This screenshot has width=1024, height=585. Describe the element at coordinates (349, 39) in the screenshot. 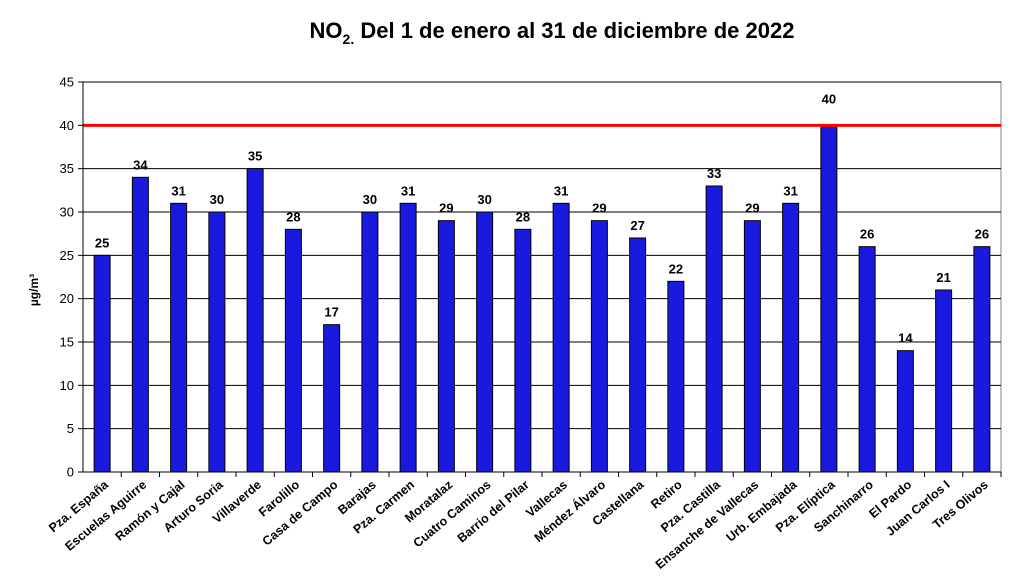

I see `chart-title-subscript: 2.` at that location.